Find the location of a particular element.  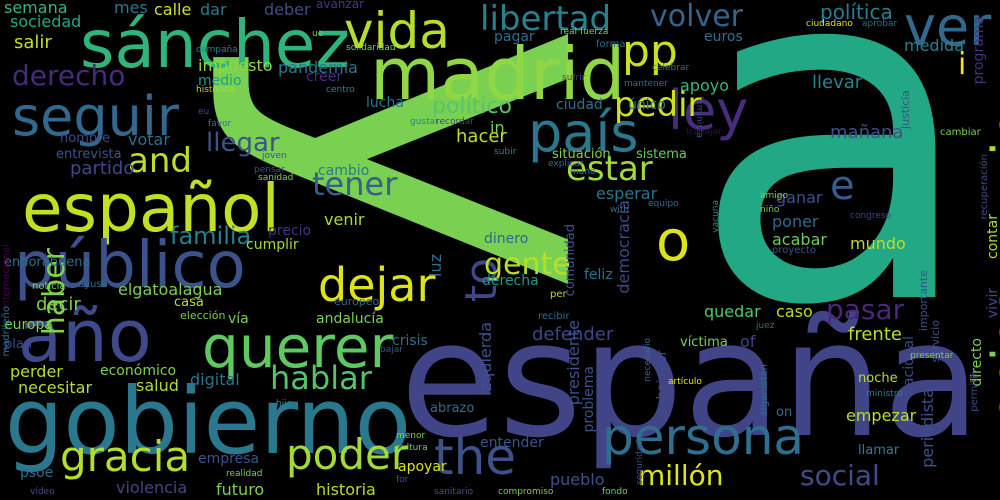

word: artículo is located at coordinates (685, 382).